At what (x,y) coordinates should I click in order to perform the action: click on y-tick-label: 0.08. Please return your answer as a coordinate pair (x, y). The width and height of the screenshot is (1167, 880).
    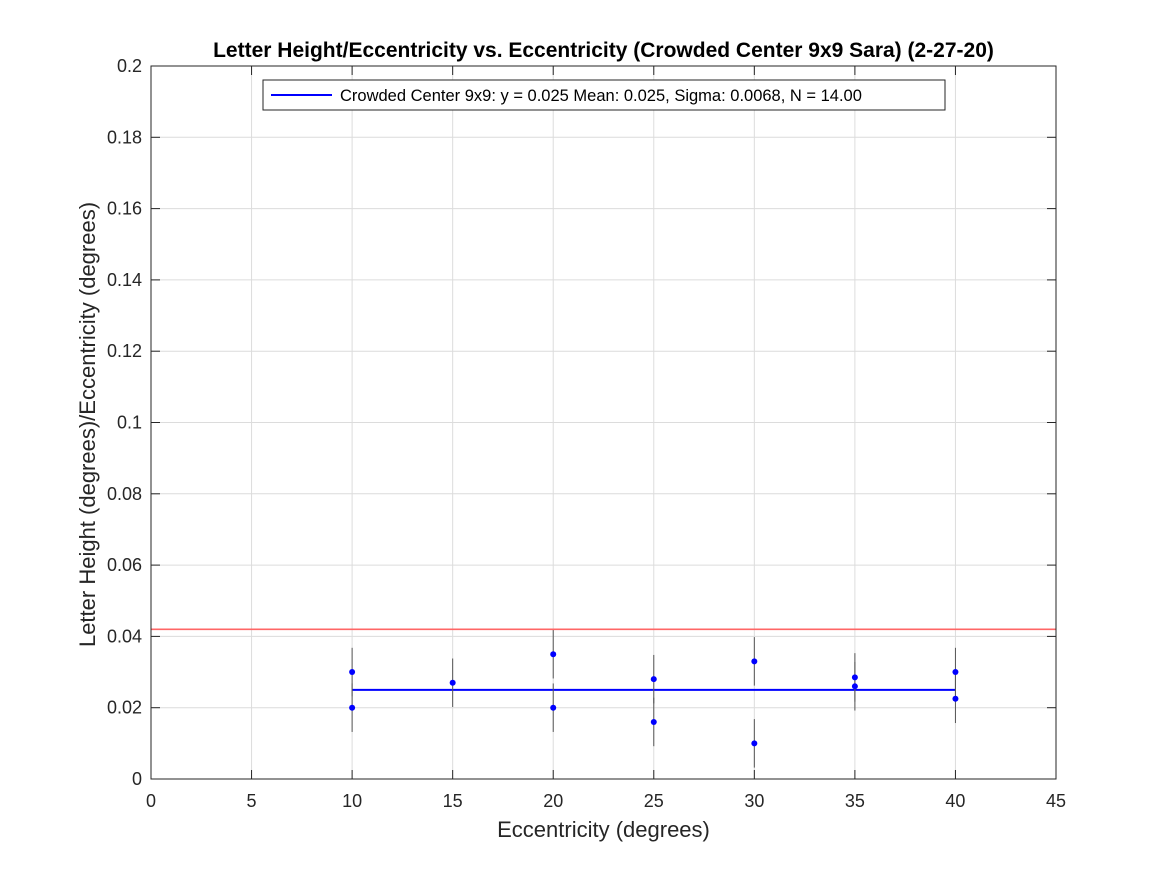
    Looking at the image, I should click on (124, 494).